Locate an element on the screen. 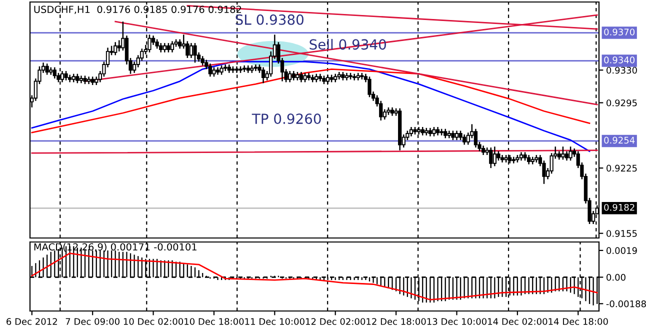 This screenshot has height=330, width=646. y-tick-label: 0.9155 is located at coordinates (621, 233).